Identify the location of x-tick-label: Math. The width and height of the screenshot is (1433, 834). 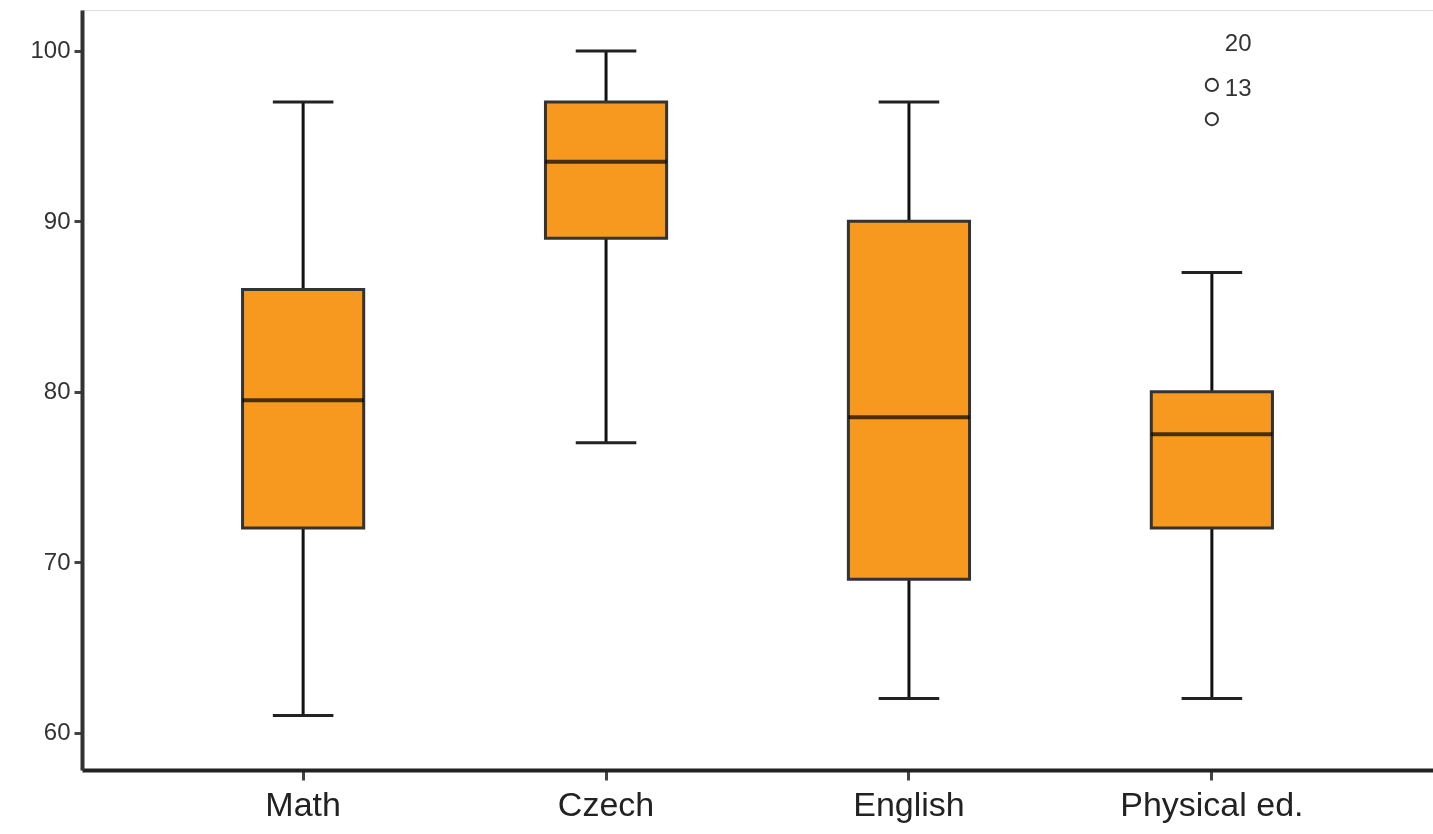
(303, 803).